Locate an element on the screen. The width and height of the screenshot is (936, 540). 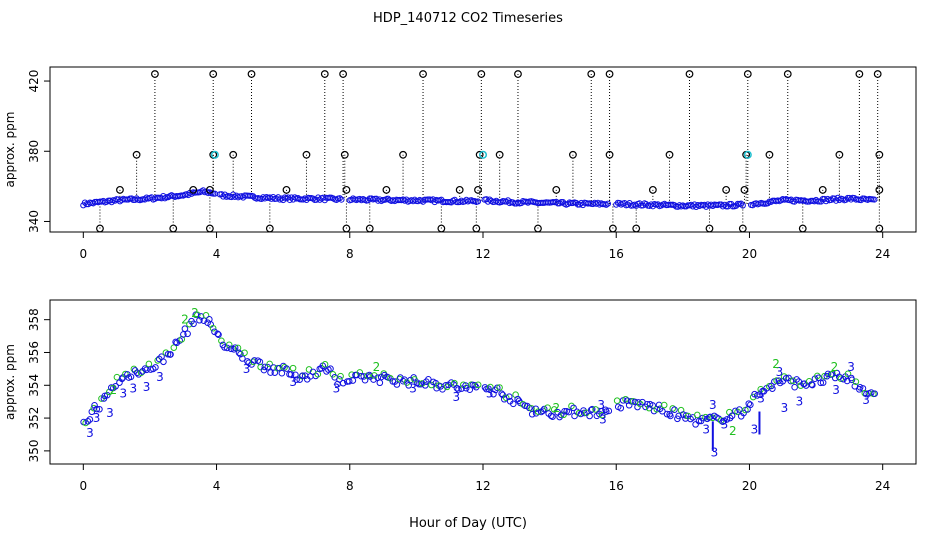
highlight-point is located at coordinates (747, 154).